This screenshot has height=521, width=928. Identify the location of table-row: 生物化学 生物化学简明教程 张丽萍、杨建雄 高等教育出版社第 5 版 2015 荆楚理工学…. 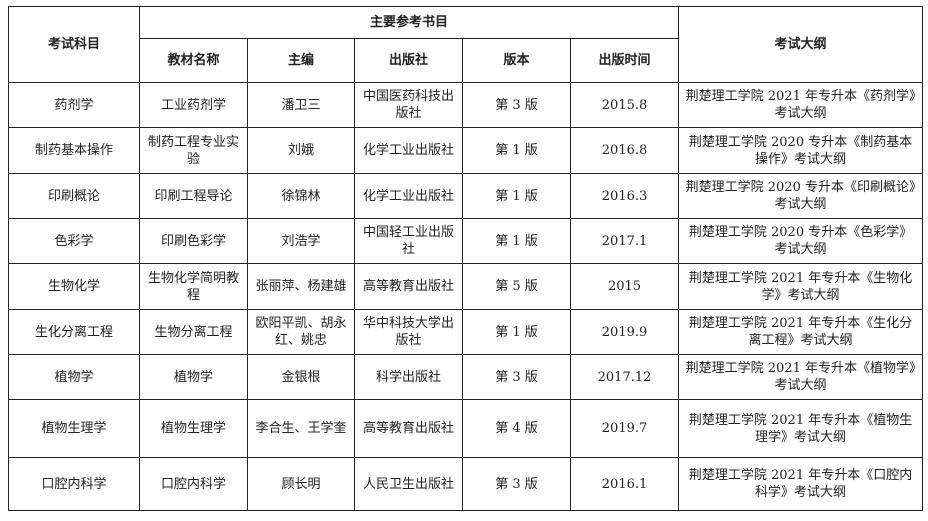
(466, 286).